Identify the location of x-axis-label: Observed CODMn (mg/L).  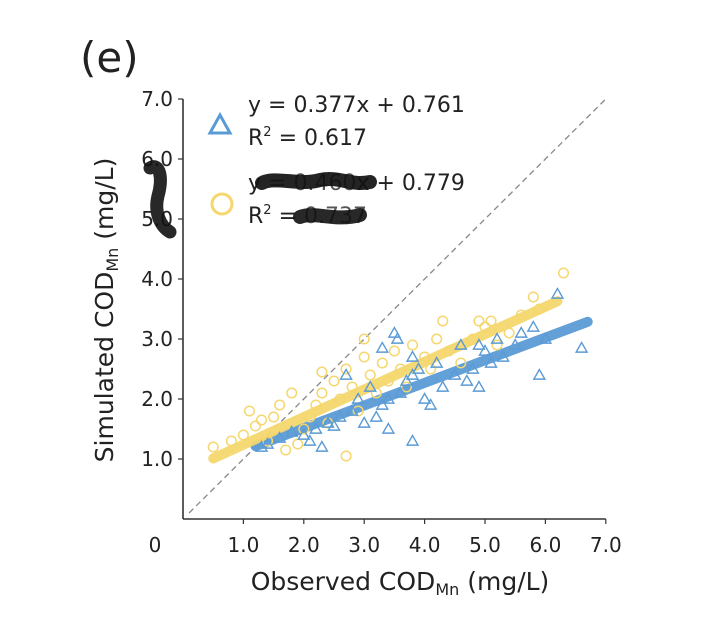
(400, 583).